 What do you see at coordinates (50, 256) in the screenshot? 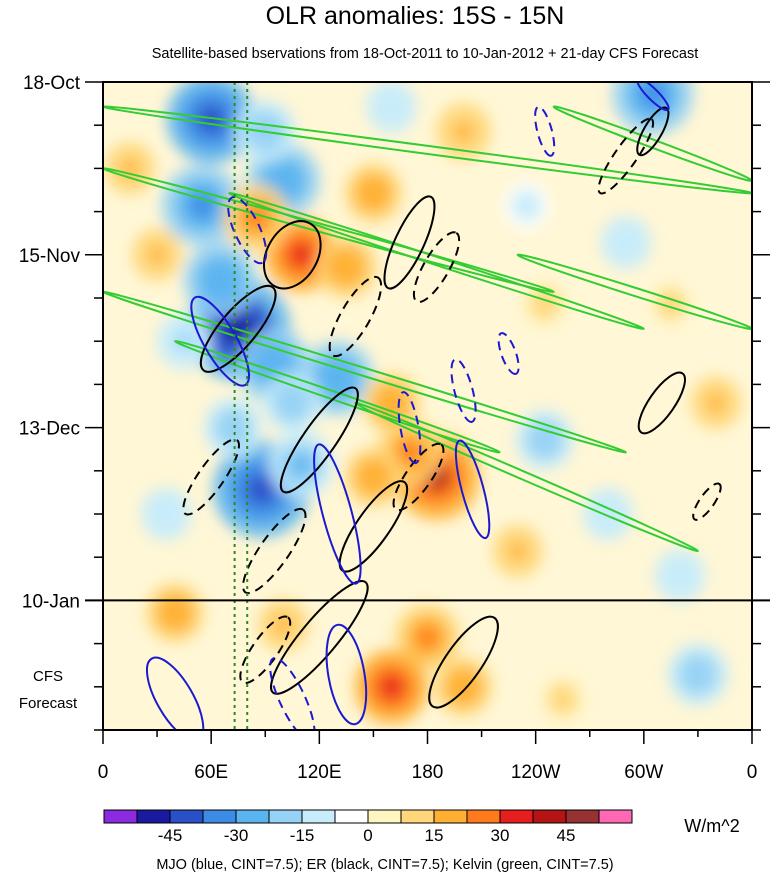
I see `y-tick-label-15-nov: 15-Nov` at bounding box center [50, 256].